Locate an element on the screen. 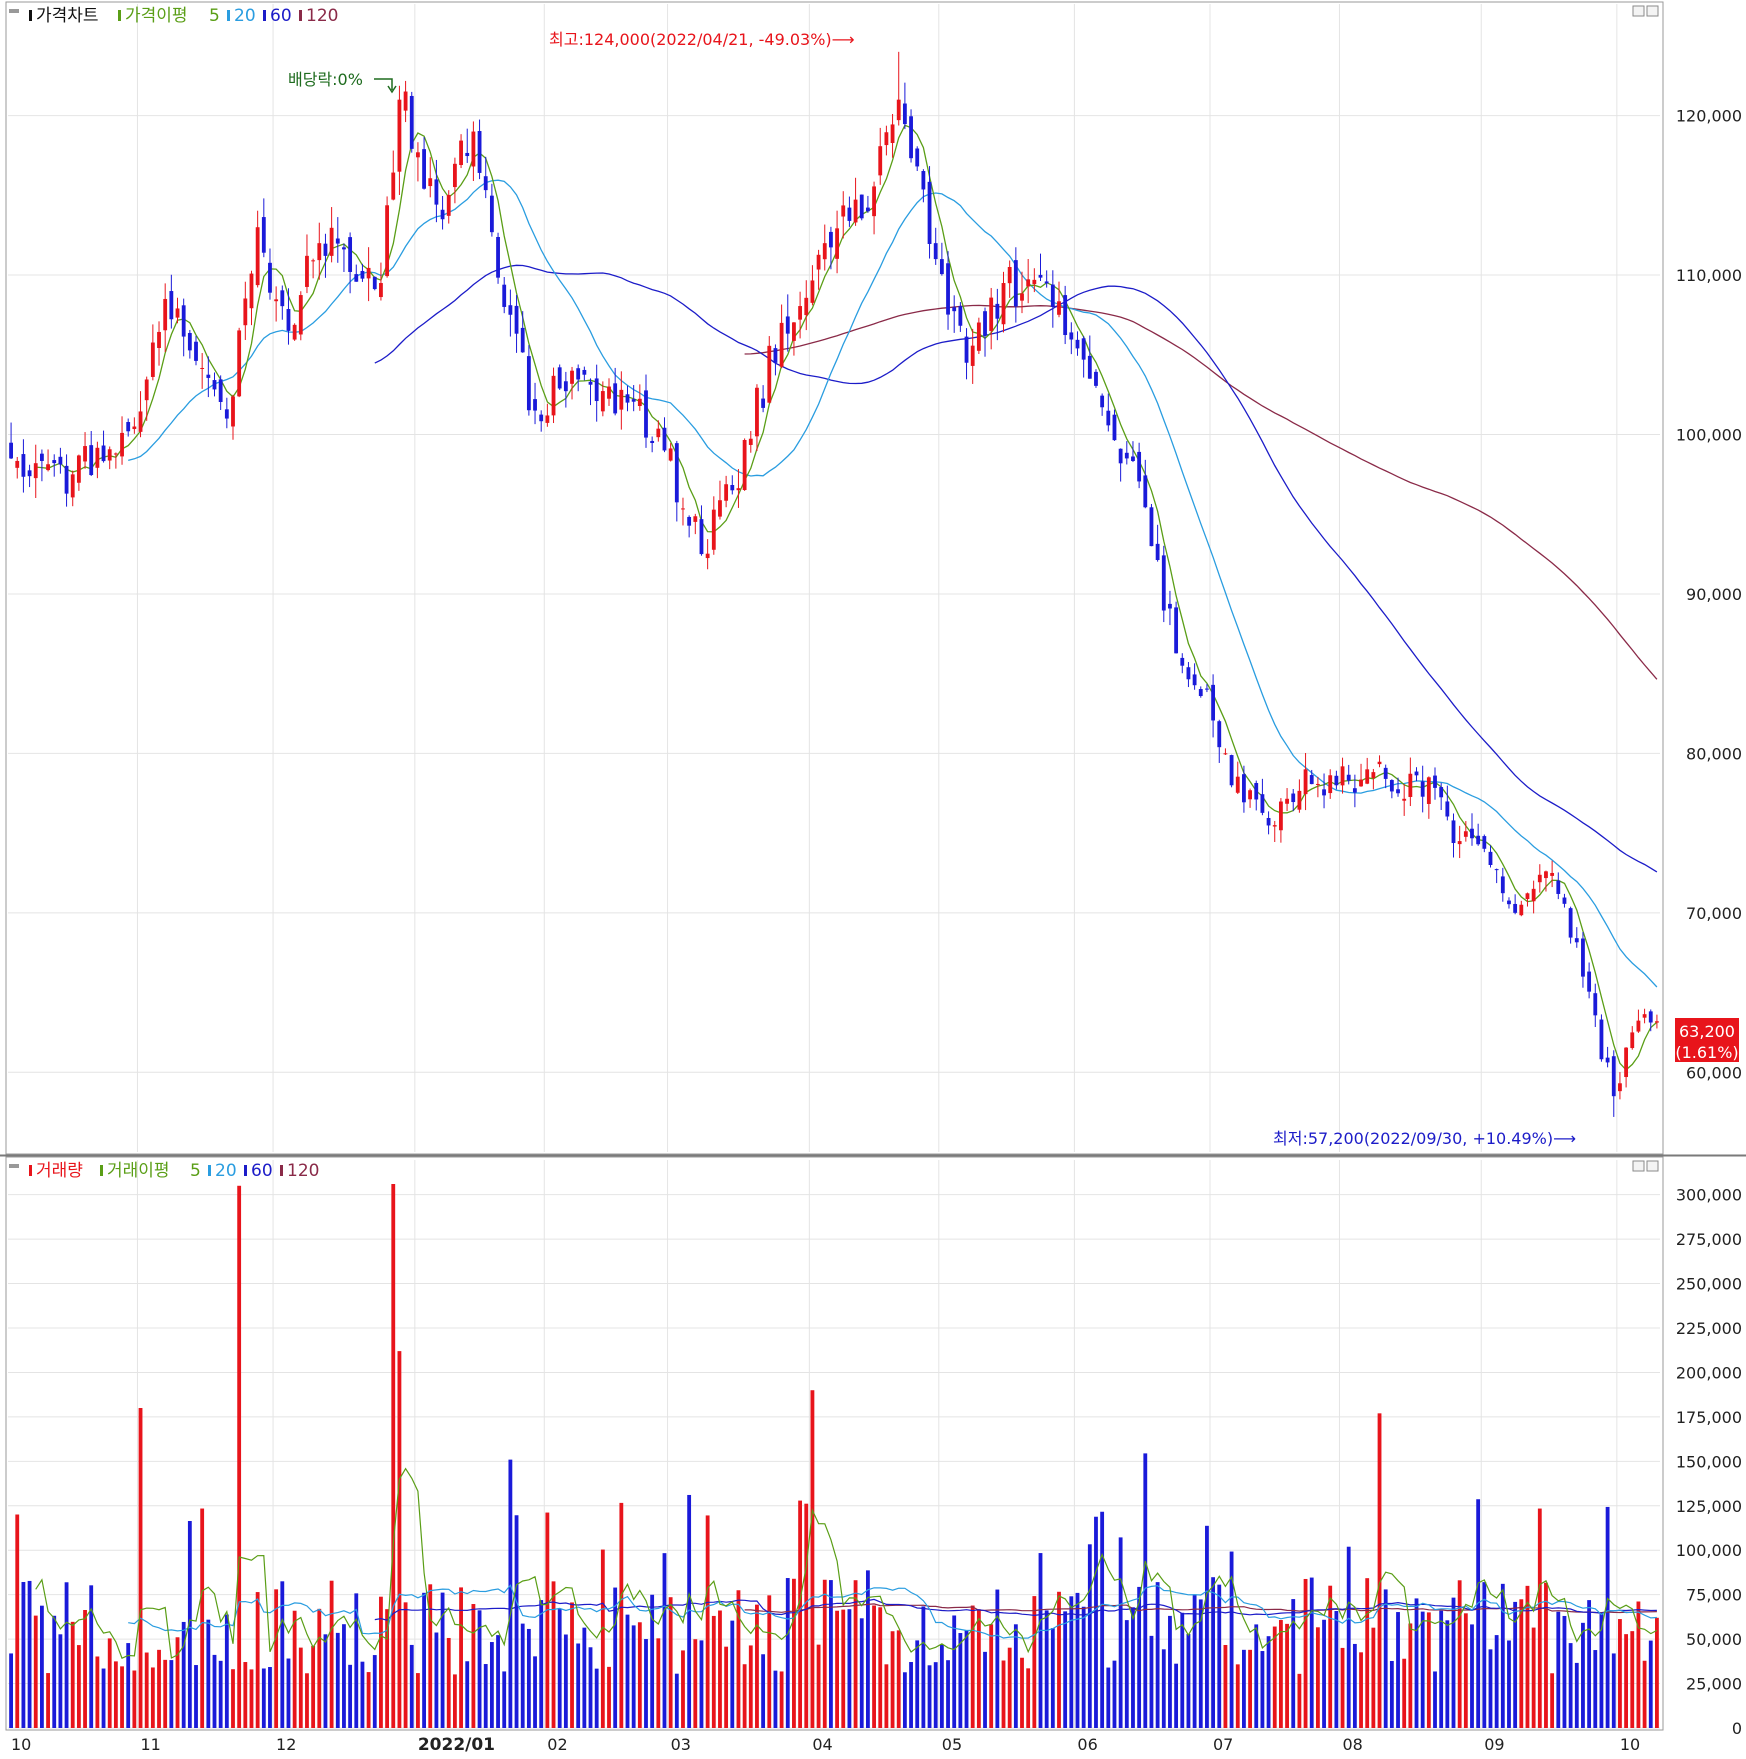 The width and height of the screenshot is (1746, 1759). legend-marker-ma120 is located at coordinates (300, 15).